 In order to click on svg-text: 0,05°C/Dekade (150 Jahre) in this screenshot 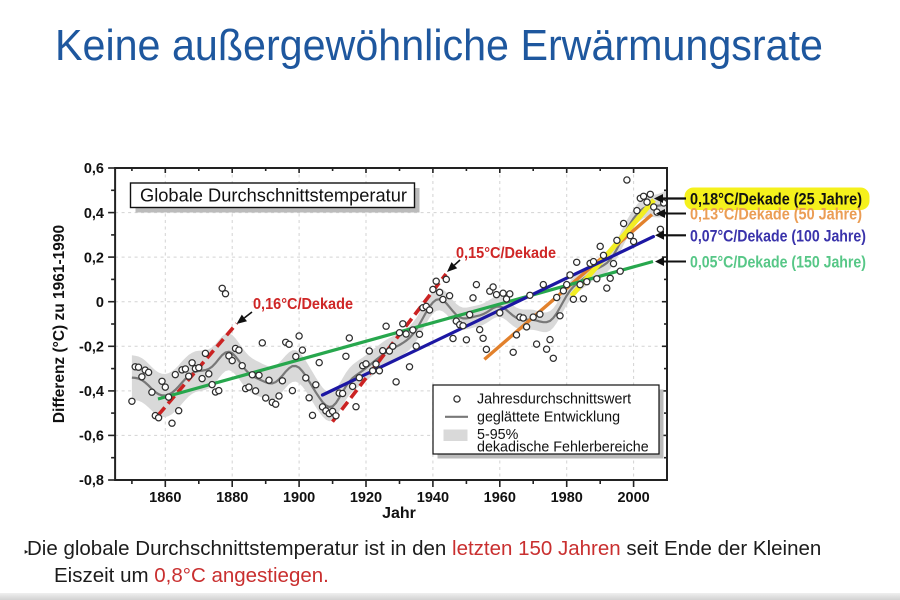, I will do `click(778, 262)`.